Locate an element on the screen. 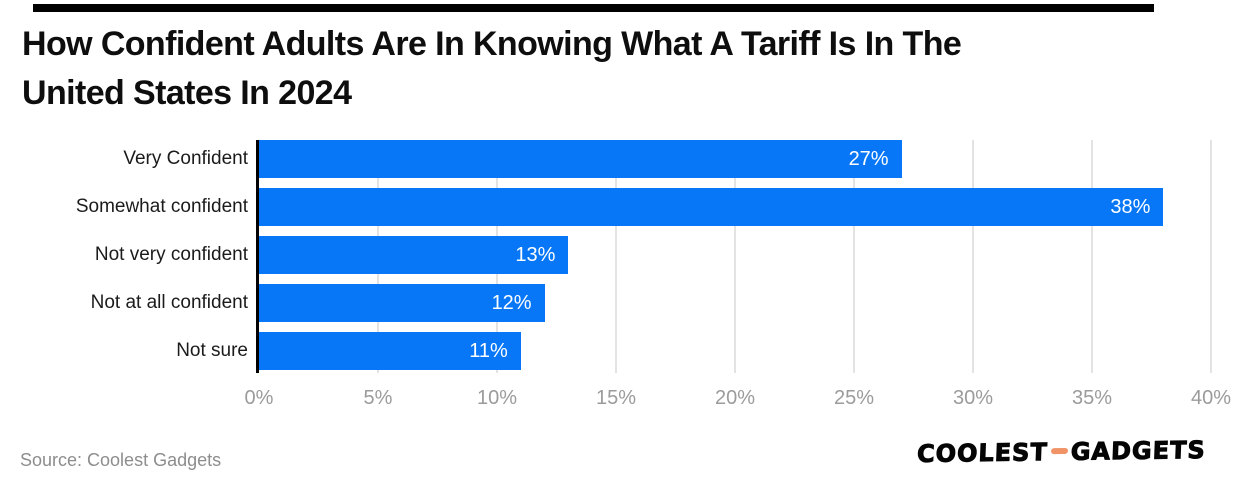 This screenshot has width=1240, height=494. coolest-gadgets-logo: COOLEST GADGETS is located at coordinates (1061, 452).